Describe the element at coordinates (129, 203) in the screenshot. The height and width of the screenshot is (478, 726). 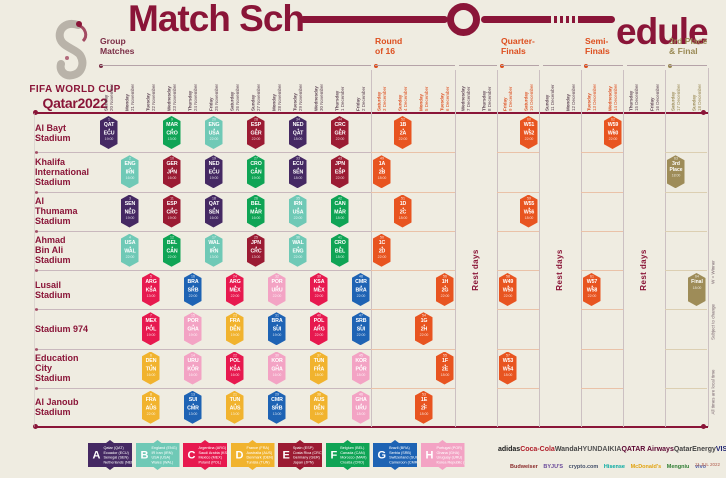
I see `home-team-code: SEN` at that location.